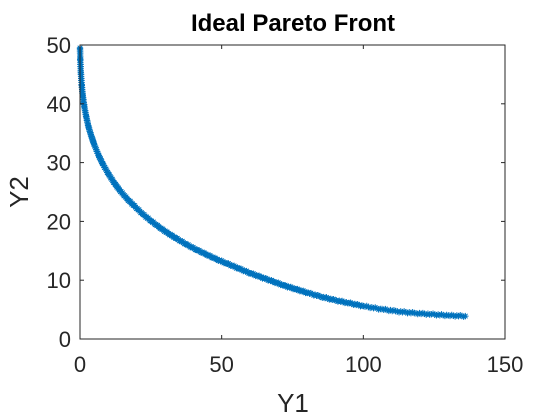 Image resolution: width=560 pixels, height=420 pixels. I want to click on y-tick-label: 40, so click(59, 104).